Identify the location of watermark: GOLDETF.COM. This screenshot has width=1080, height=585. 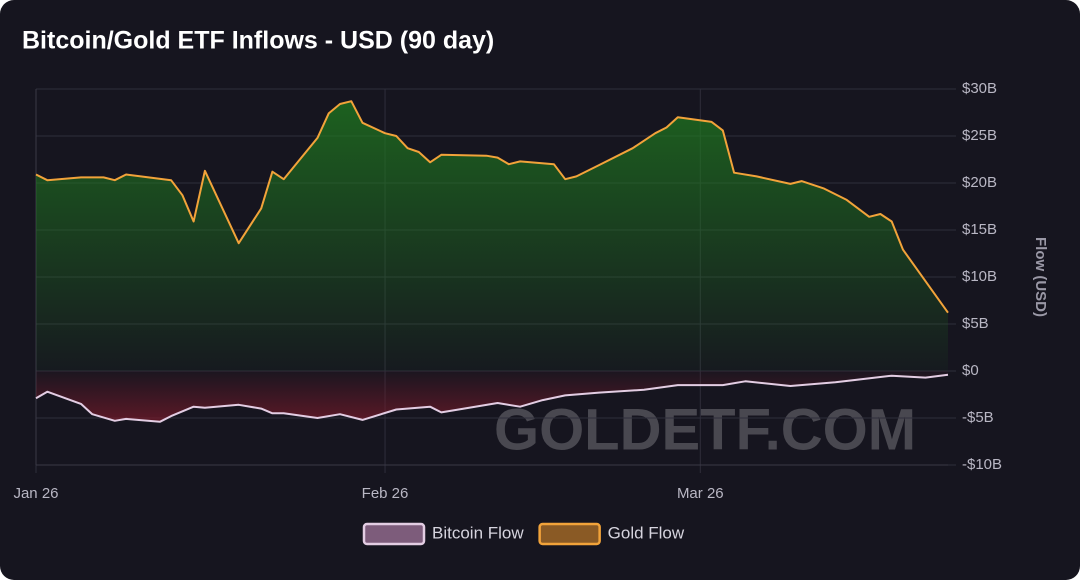
(705, 429).